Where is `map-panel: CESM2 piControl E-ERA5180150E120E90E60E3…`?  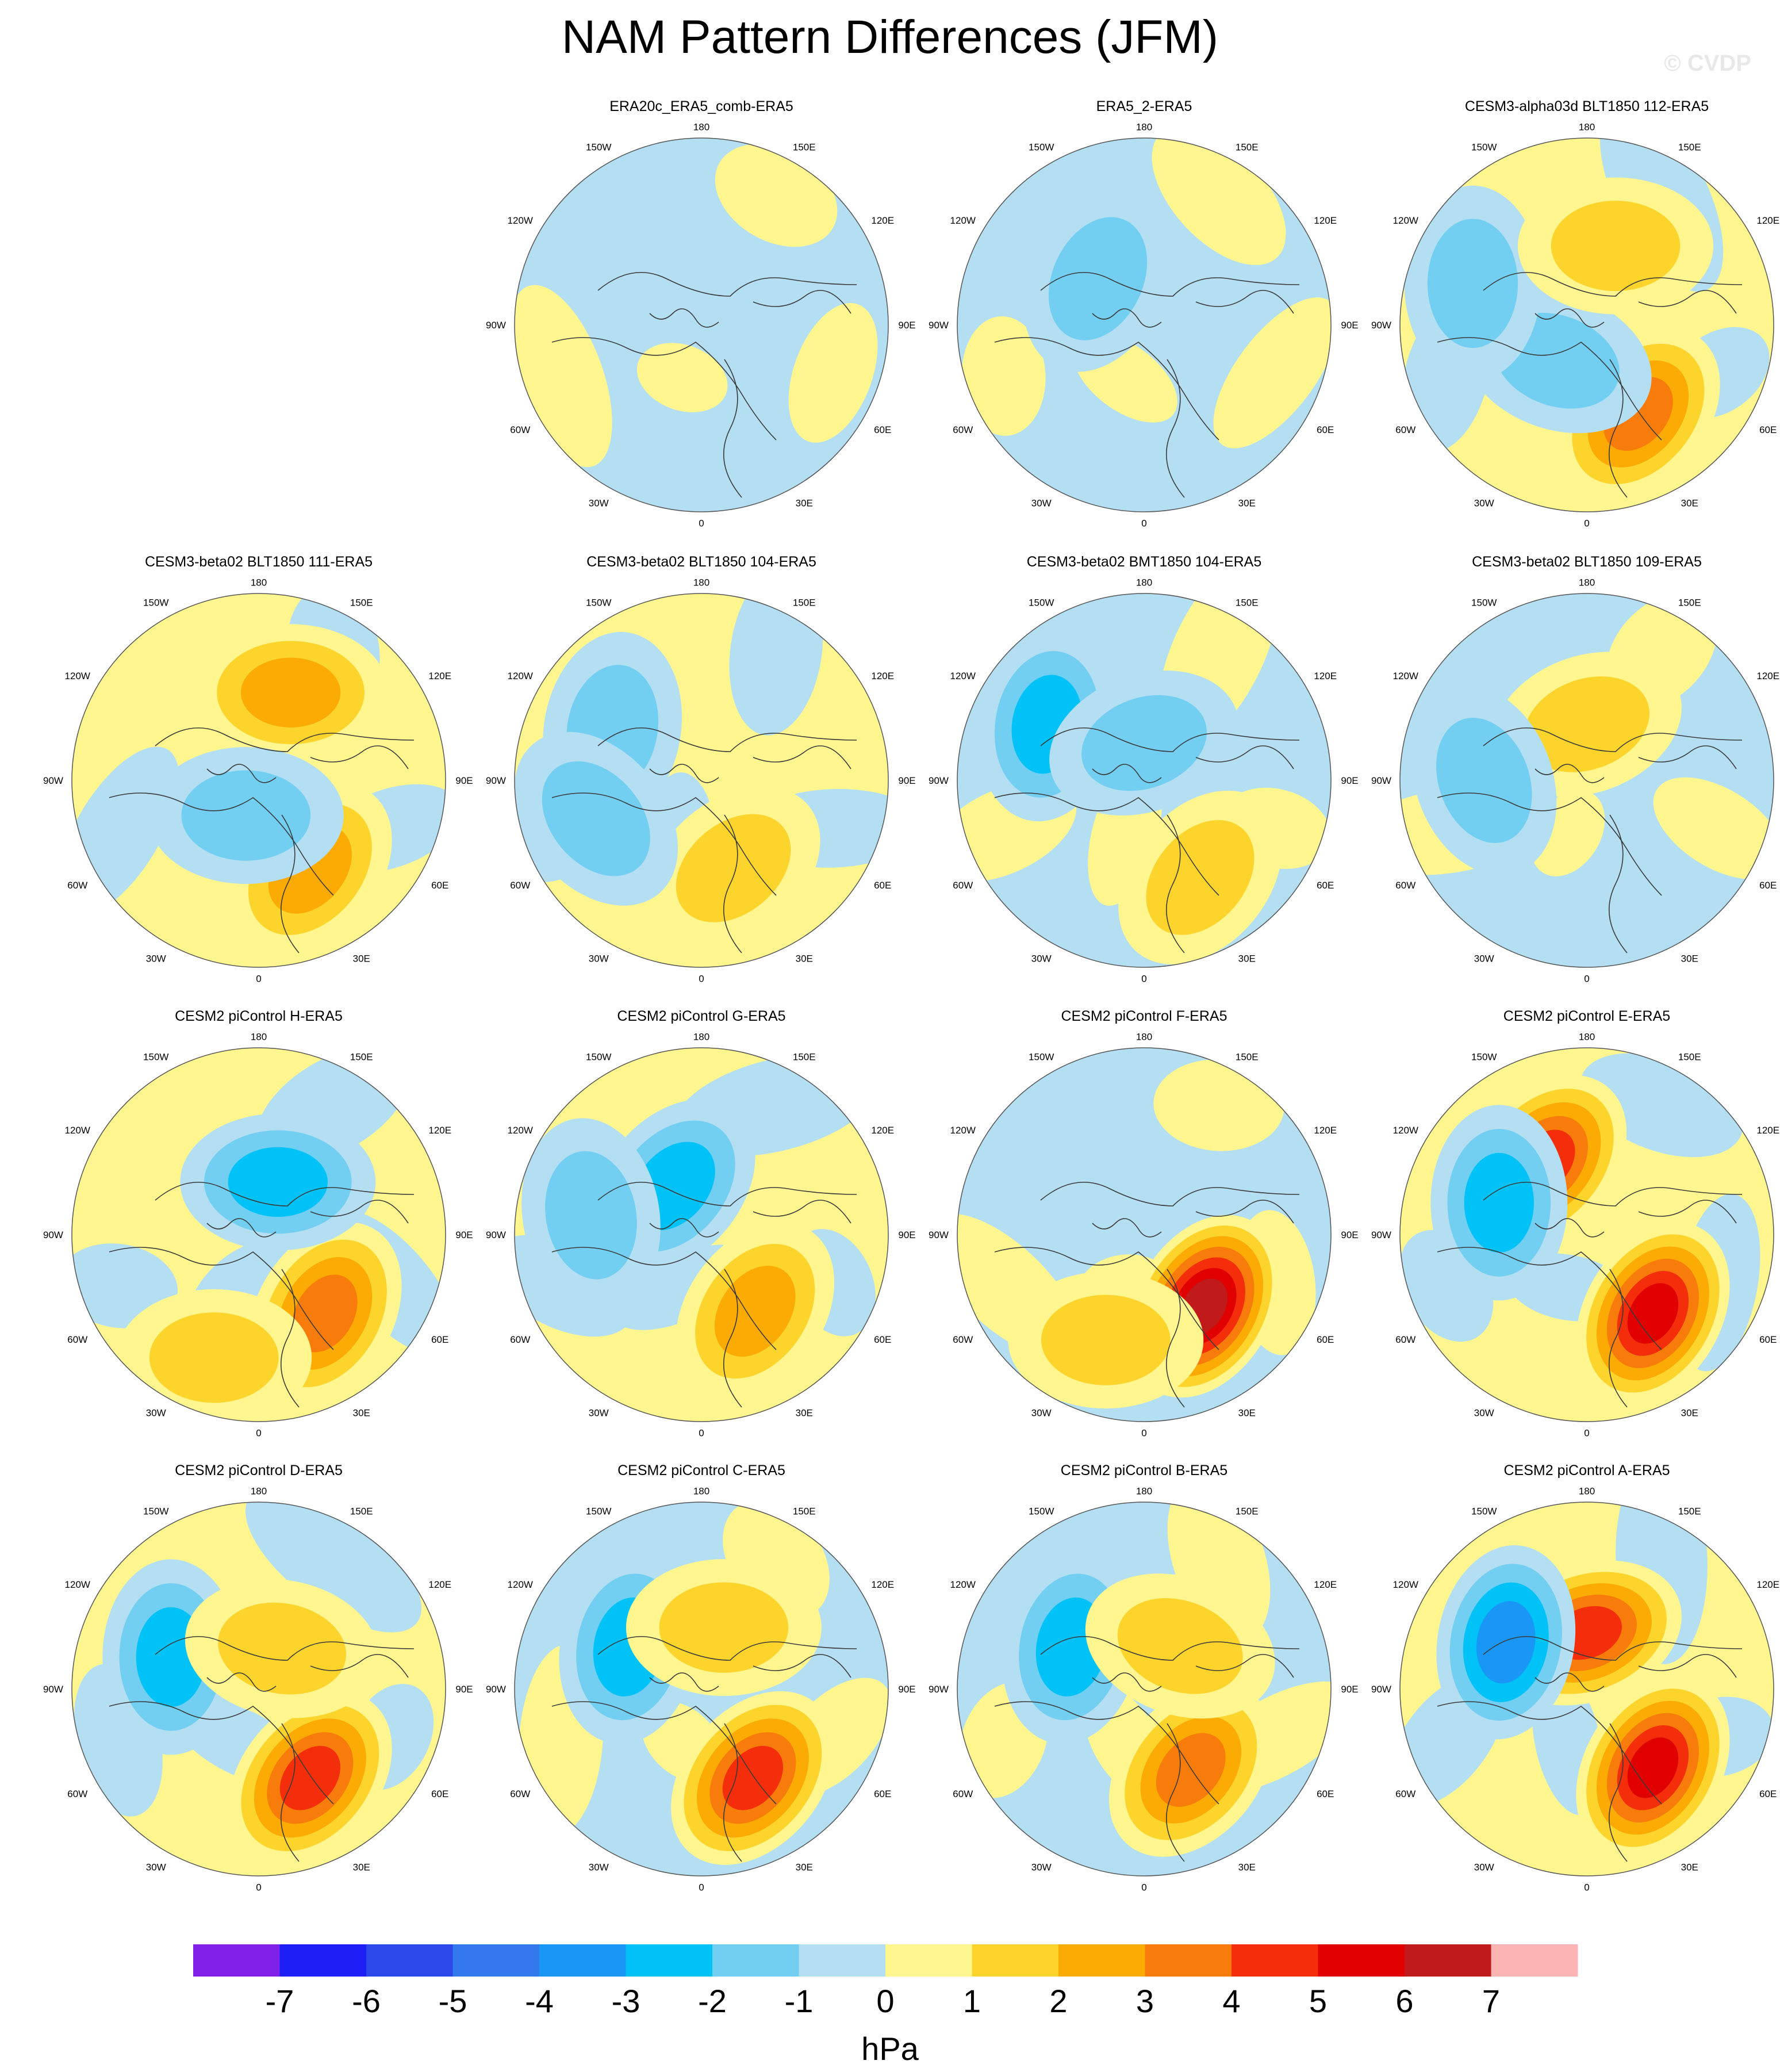
map-panel: CESM2 piControl E-ERA5180150E120E90E60E3… is located at coordinates (1572, 1235).